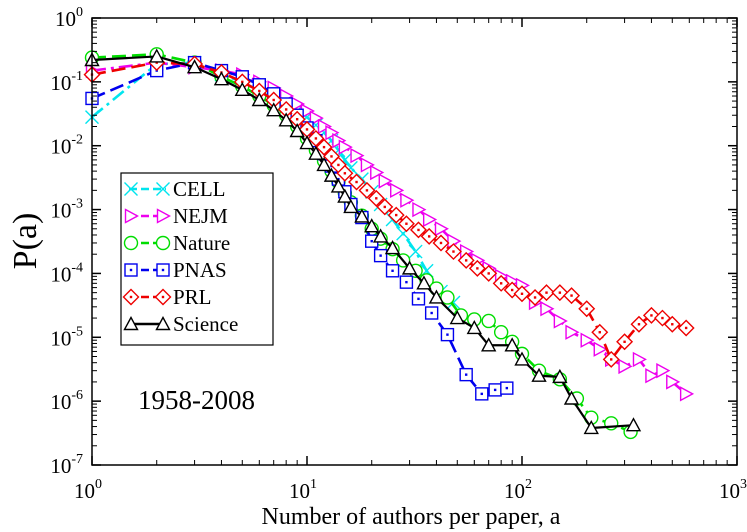 The image size is (747, 532). Describe the element at coordinates (447, 297) in the screenshot. I see `data-point-nature` at that location.